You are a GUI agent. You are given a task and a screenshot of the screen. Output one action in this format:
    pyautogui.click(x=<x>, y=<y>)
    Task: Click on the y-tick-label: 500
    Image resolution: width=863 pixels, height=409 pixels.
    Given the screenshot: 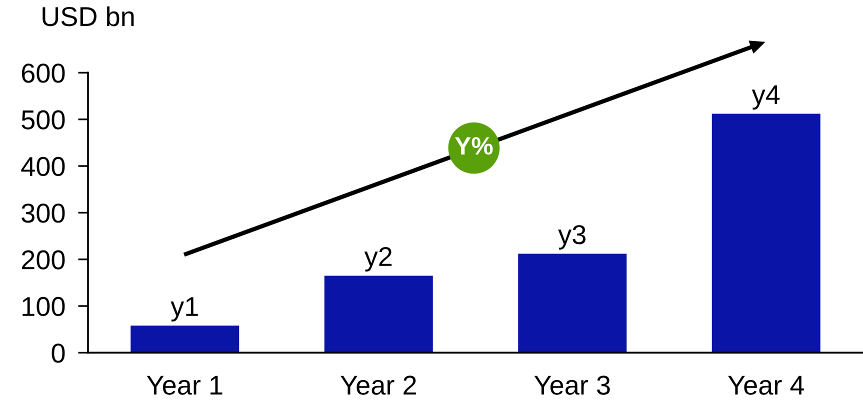 What is the action you would take?
    pyautogui.click(x=43, y=120)
    